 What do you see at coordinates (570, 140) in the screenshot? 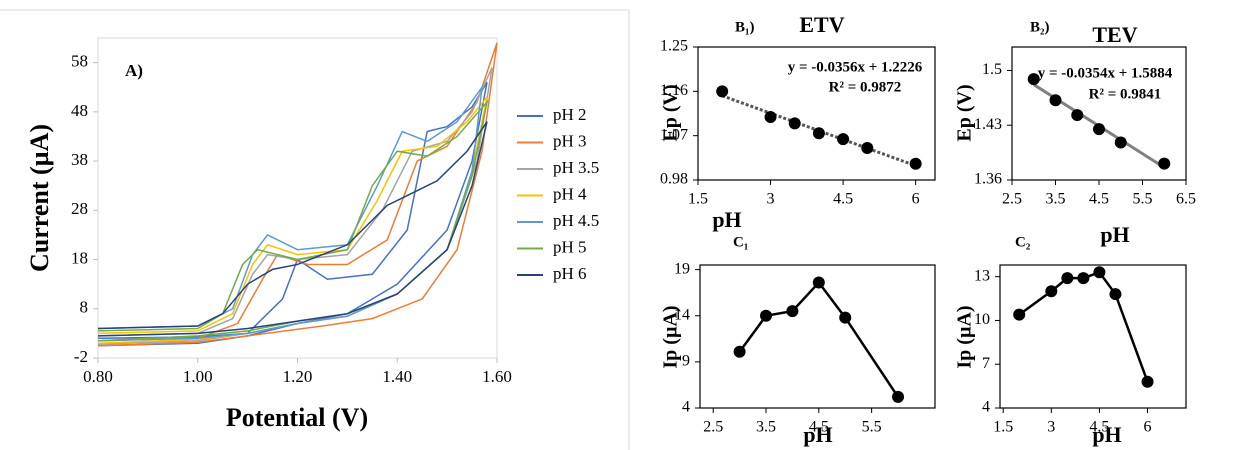
I see `legend-label: pH 3` at bounding box center [570, 140].